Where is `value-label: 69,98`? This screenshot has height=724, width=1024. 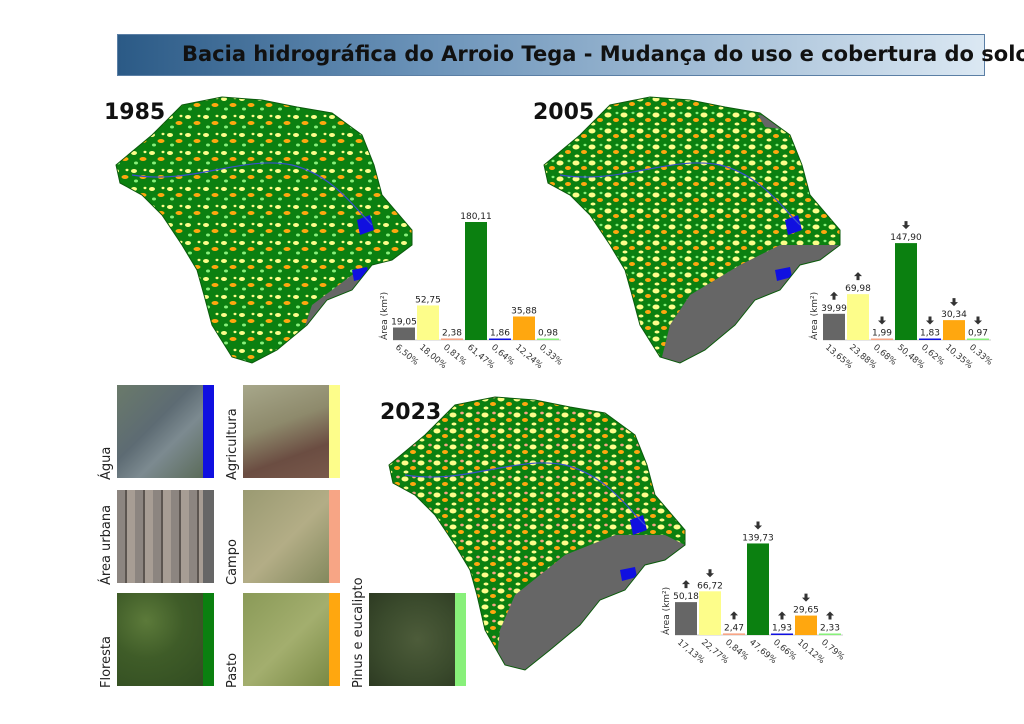
value-label: 69,98 is located at coordinates (858, 289).